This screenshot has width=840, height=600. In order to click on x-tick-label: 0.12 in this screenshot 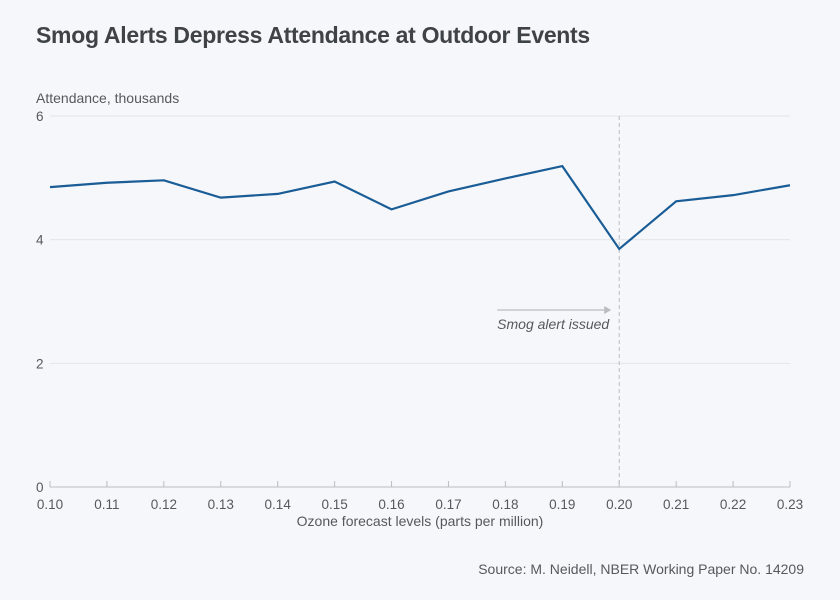, I will do `click(164, 504)`.